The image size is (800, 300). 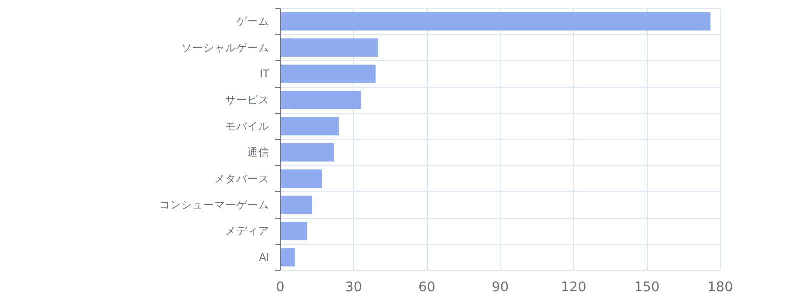 What do you see at coordinates (248, 100) in the screenshot?
I see `y-tick-label: サービス` at bounding box center [248, 100].